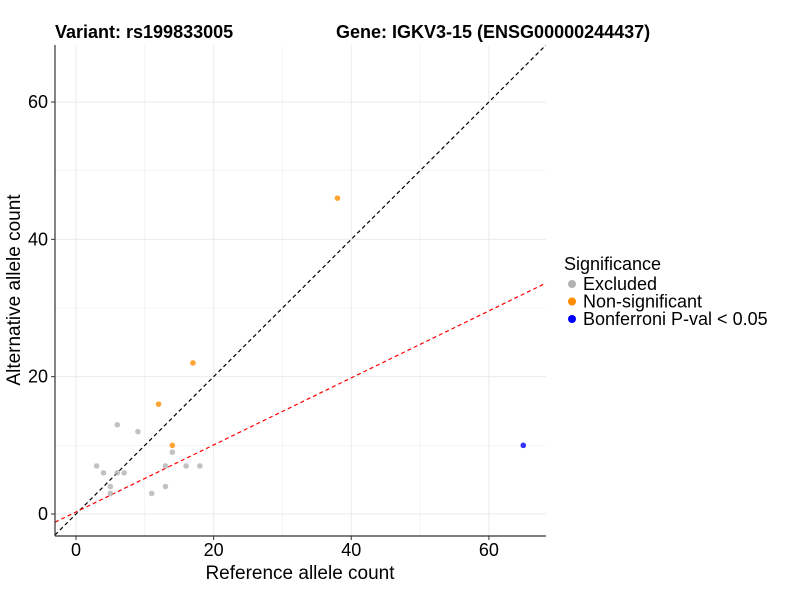 This screenshot has width=800, height=600. What do you see at coordinates (38, 377) in the screenshot?
I see `y-tick-label: 20` at bounding box center [38, 377].